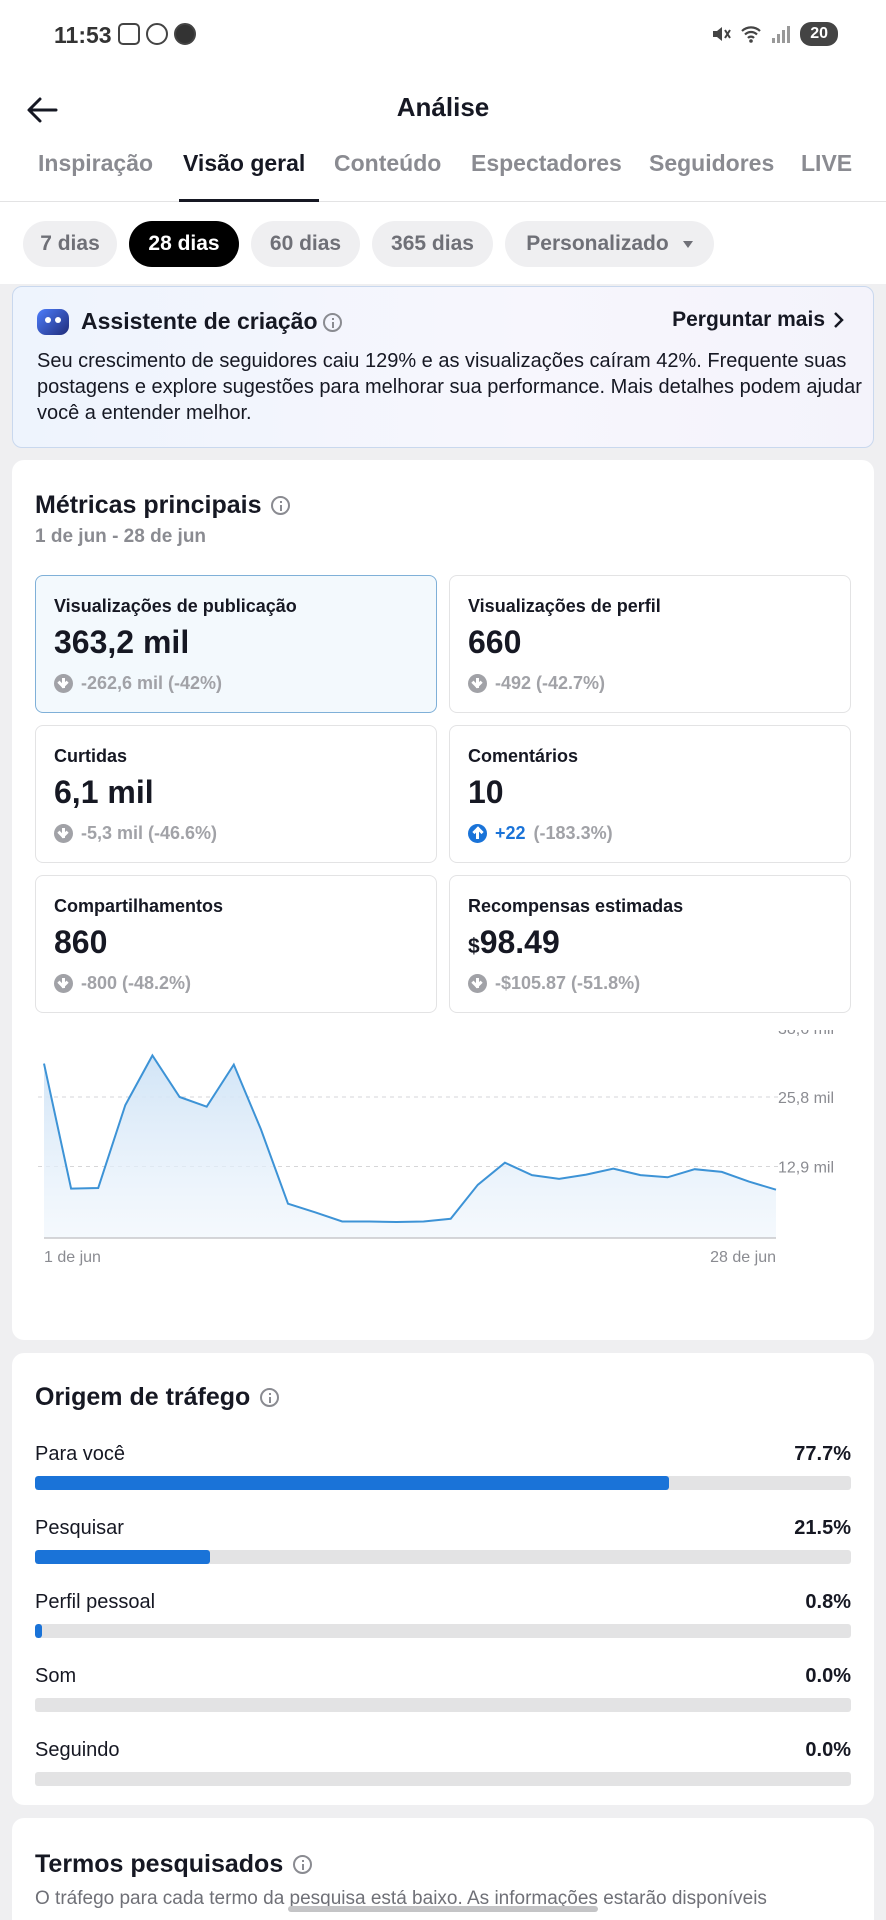 The height and width of the screenshot is (1920, 886). What do you see at coordinates (477, 833) in the screenshot?
I see `arrow-up-icon` at bounding box center [477, 833].